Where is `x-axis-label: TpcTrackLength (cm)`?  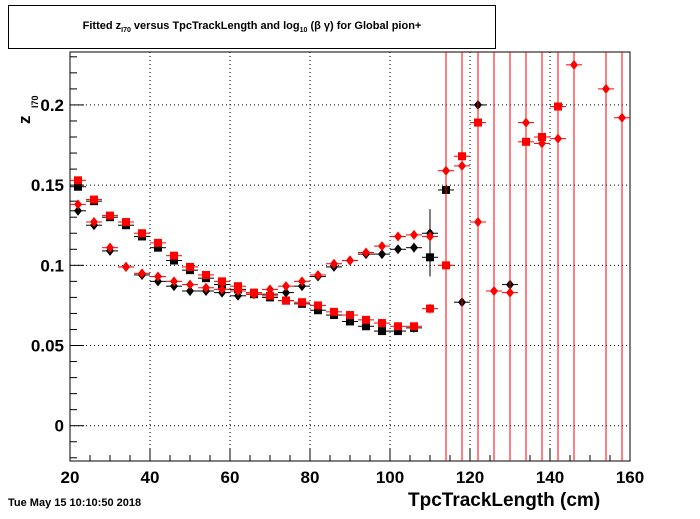 x-axis-label: TpcTrackLength (cm) is located at coordinates (504, 500).